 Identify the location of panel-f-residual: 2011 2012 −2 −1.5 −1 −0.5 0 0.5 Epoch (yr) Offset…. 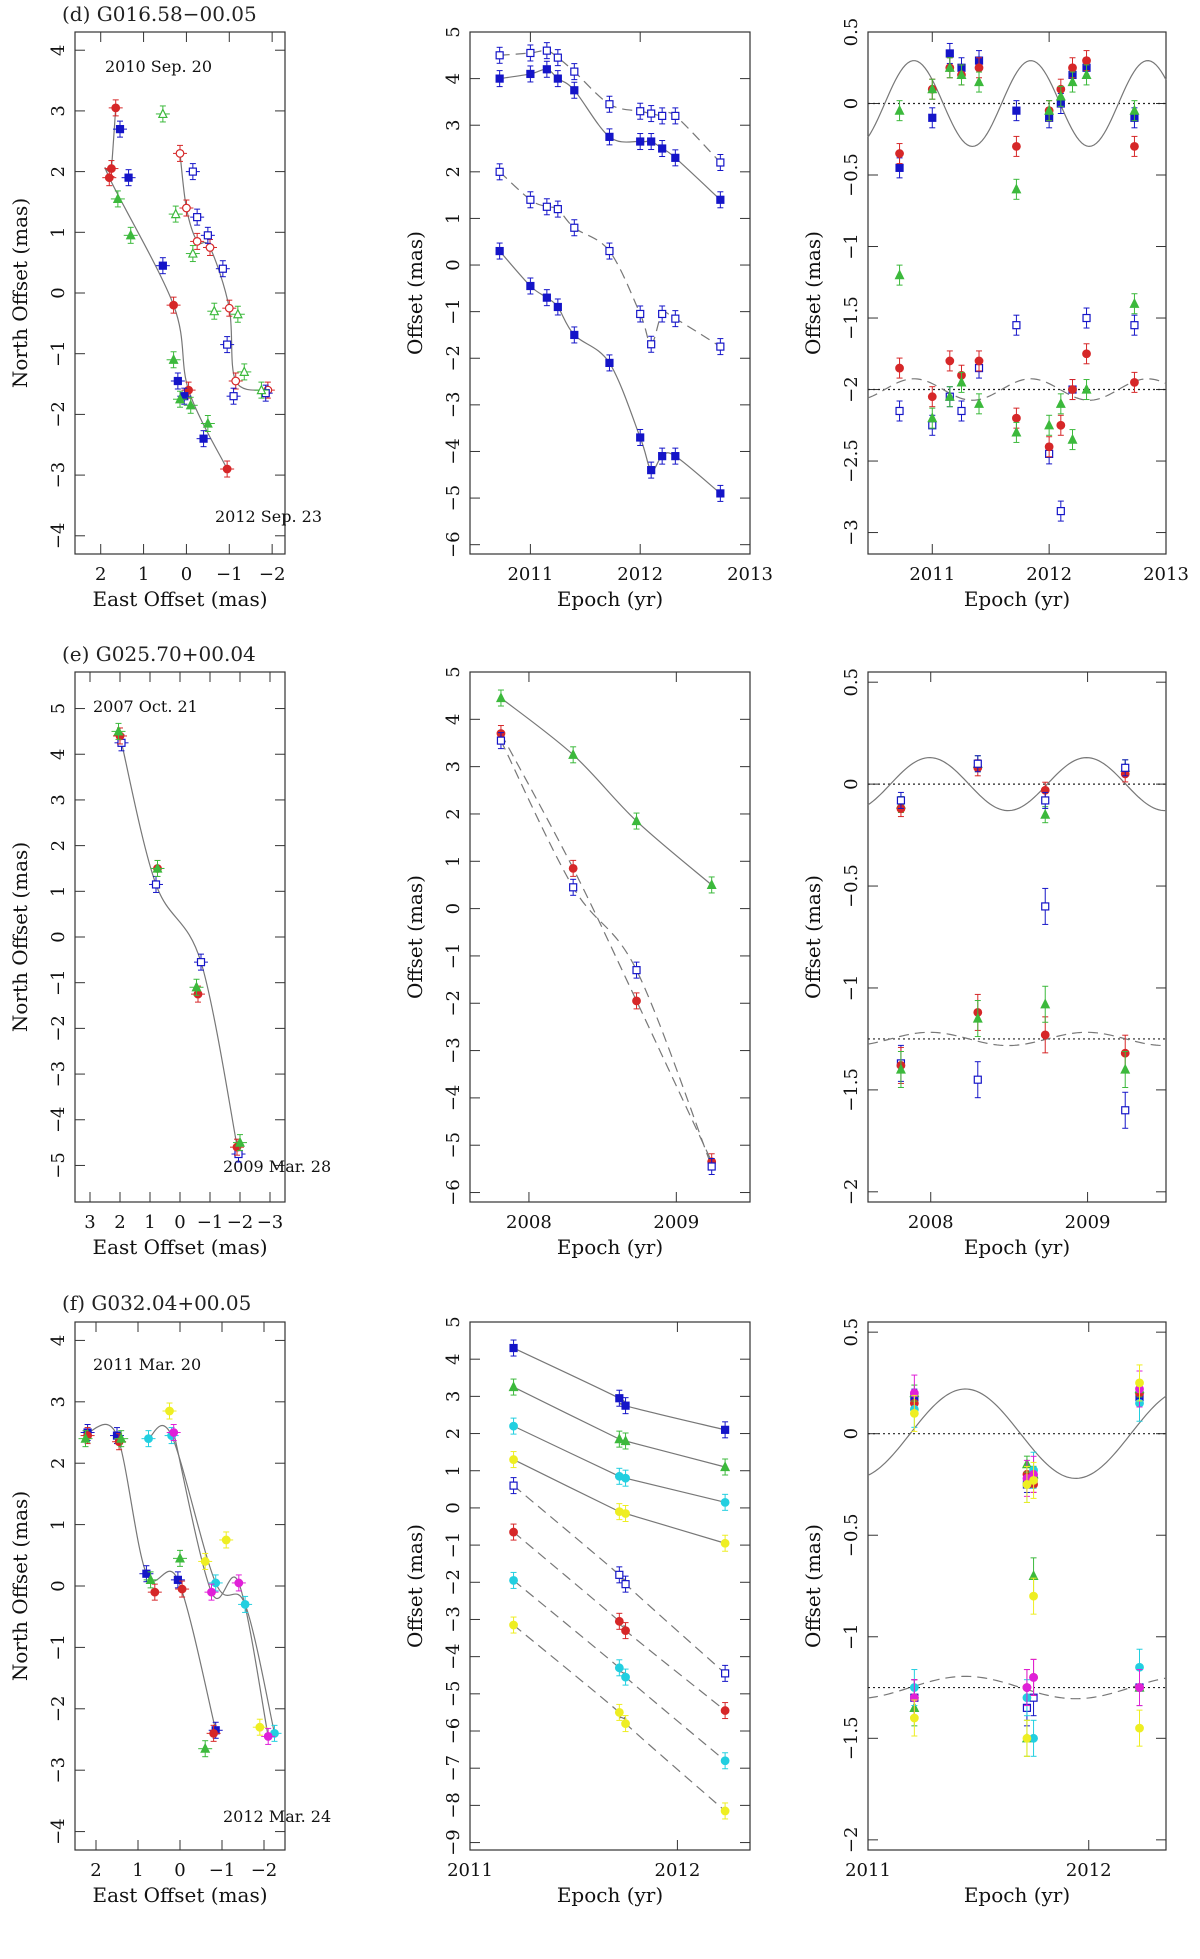
(984, 1612).